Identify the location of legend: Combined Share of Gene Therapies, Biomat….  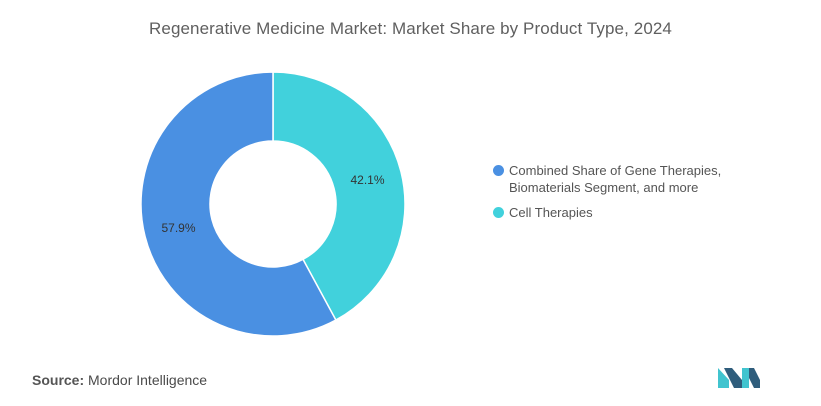
(643, 195).